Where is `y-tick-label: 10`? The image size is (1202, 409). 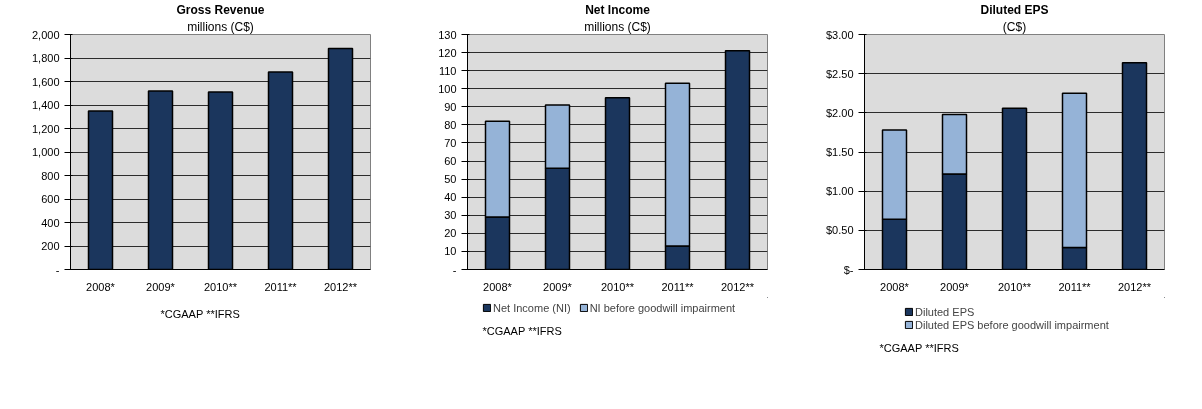
y-tick-label: 10 is located at coordinates (450, 251).